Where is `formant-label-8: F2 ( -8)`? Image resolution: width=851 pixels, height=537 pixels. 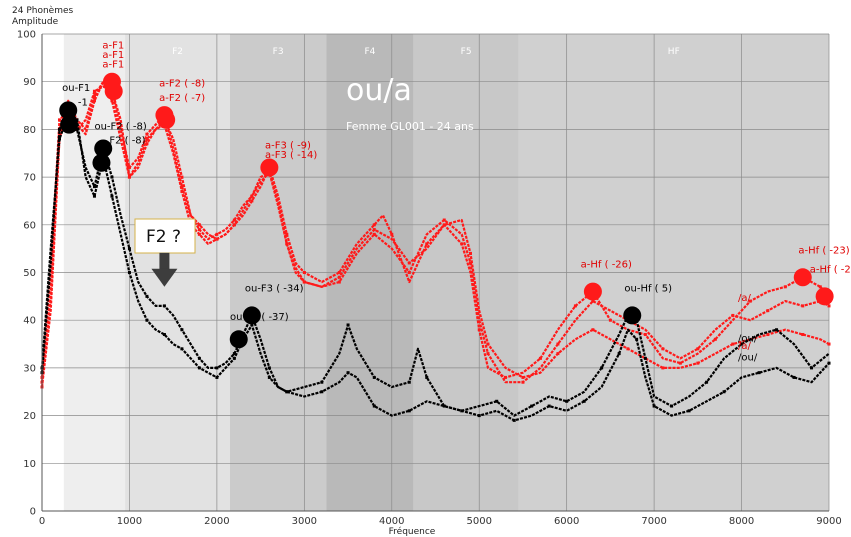
formant-label-8: F2 ( -8) is located at coordinates (127, 141).